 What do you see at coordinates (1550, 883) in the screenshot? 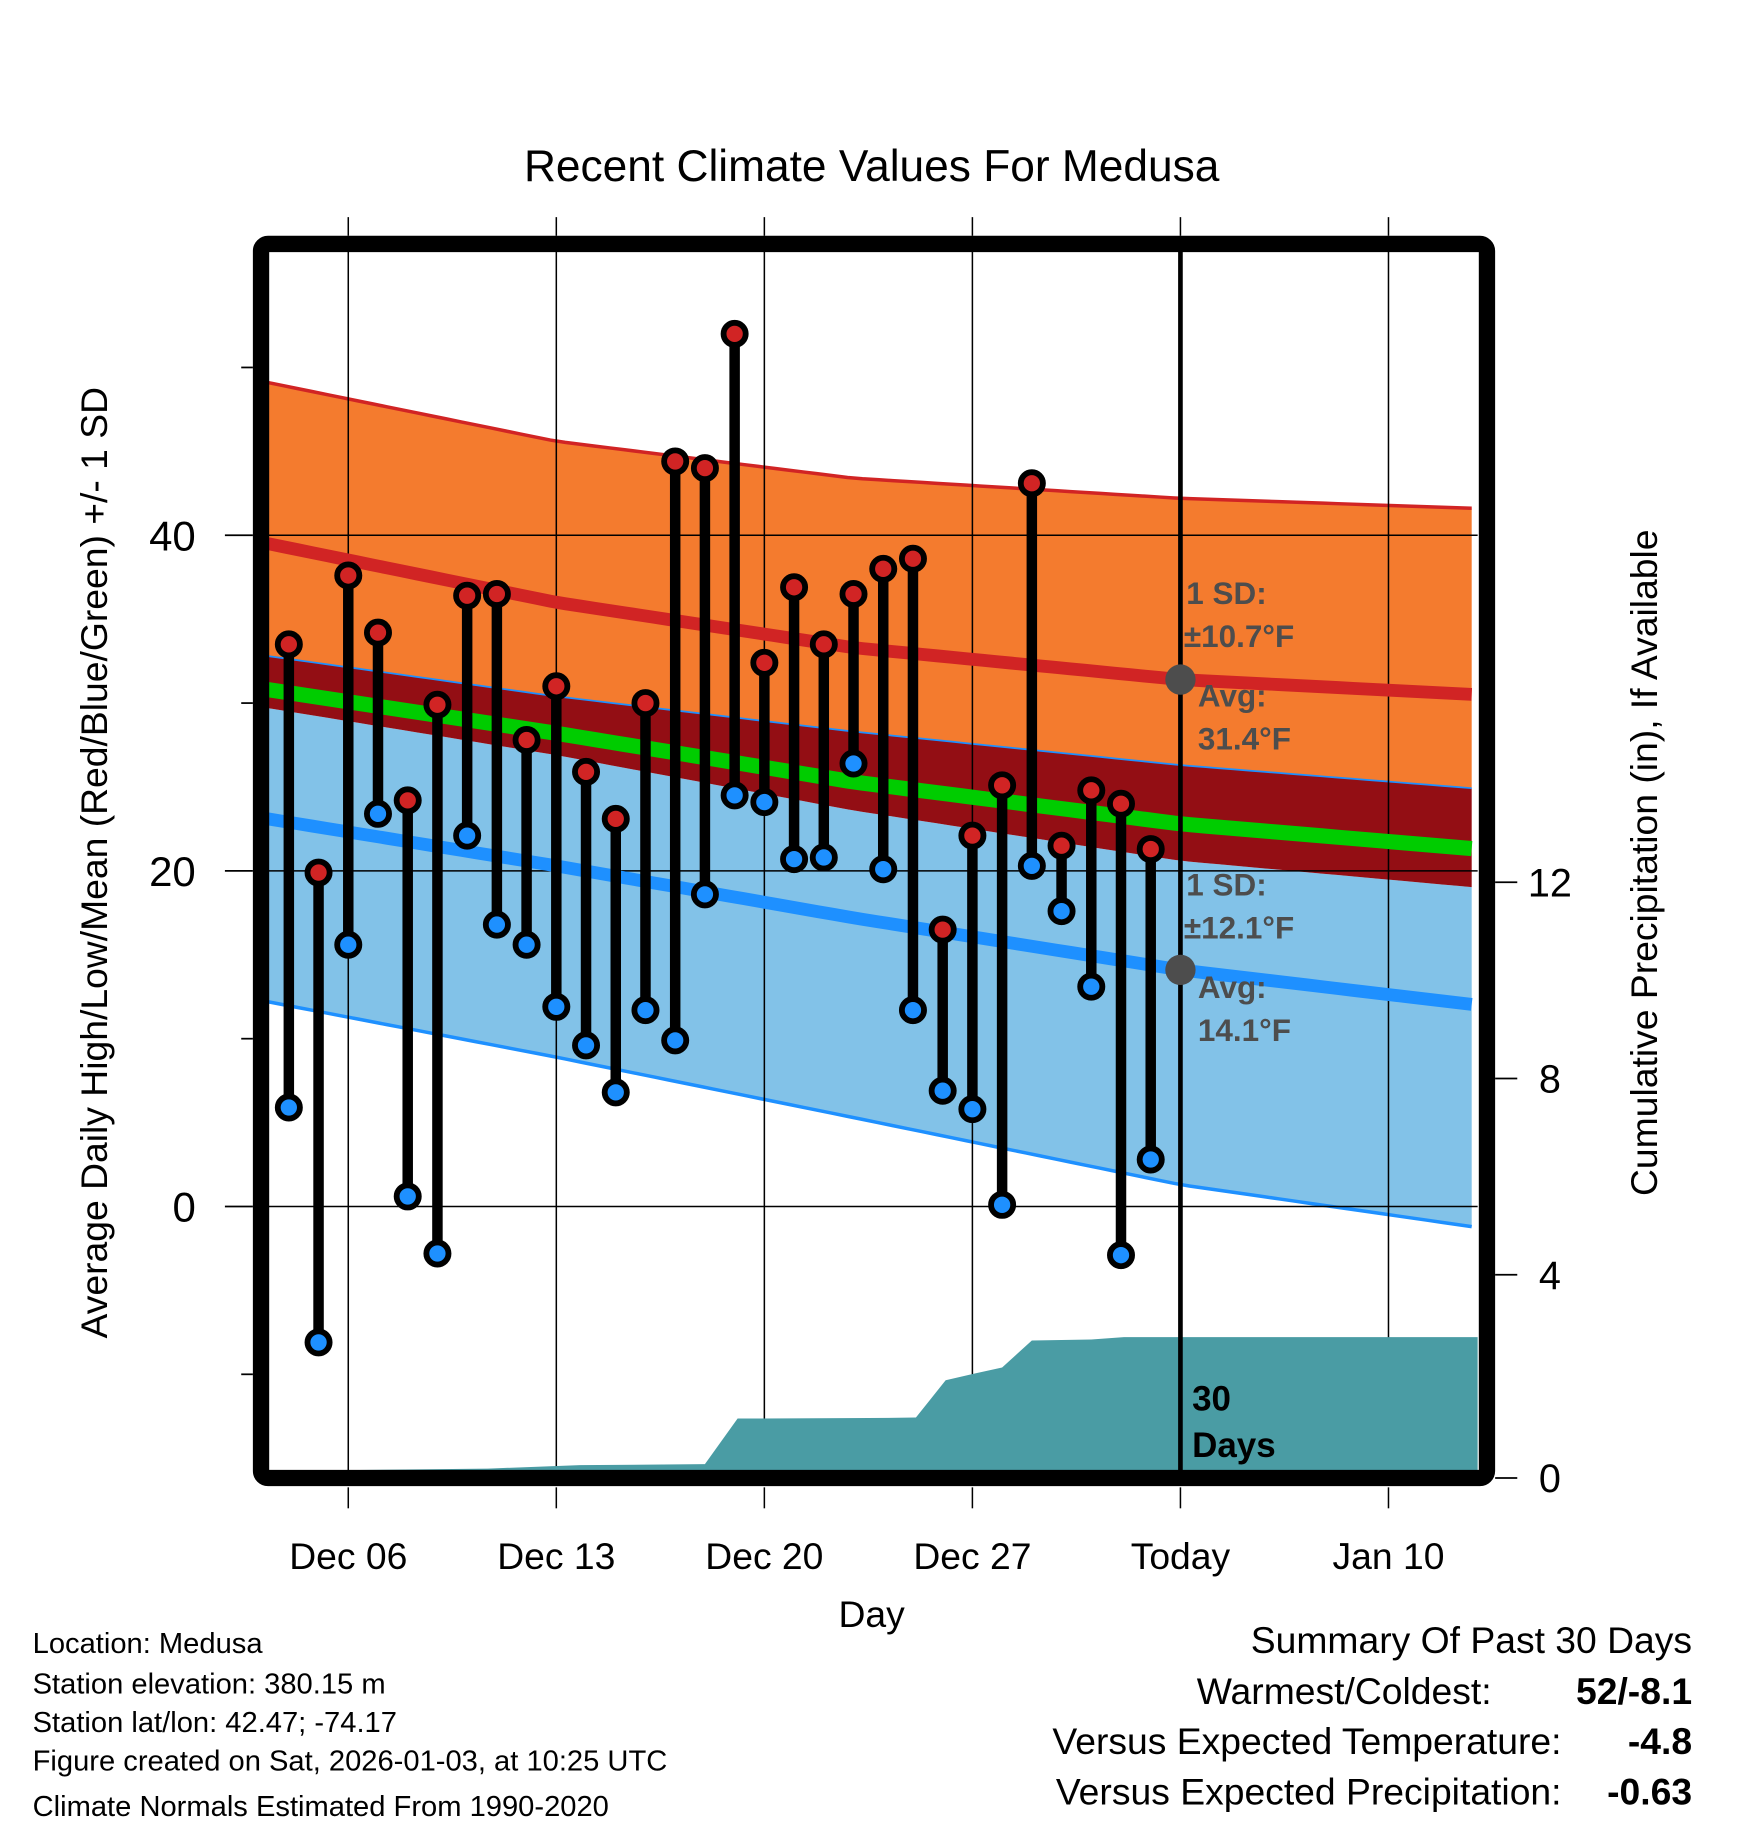
I see `y-right-tick-label: 12` at bounding box center [1550, 883].